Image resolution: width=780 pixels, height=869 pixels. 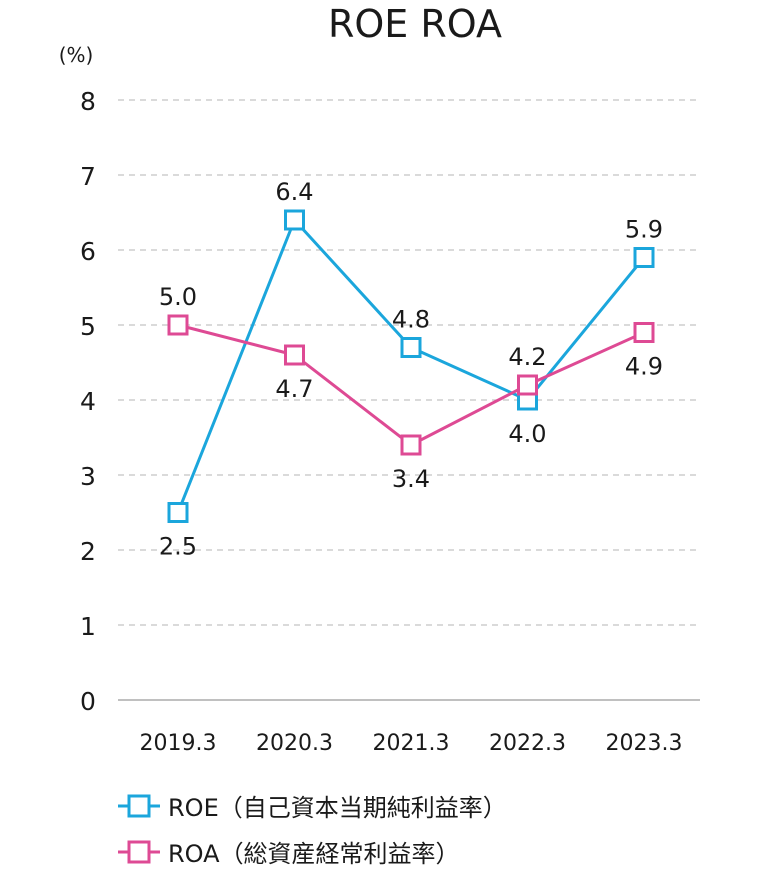 I want to click on y-tick-label: 5, so click(x=88, y=326).